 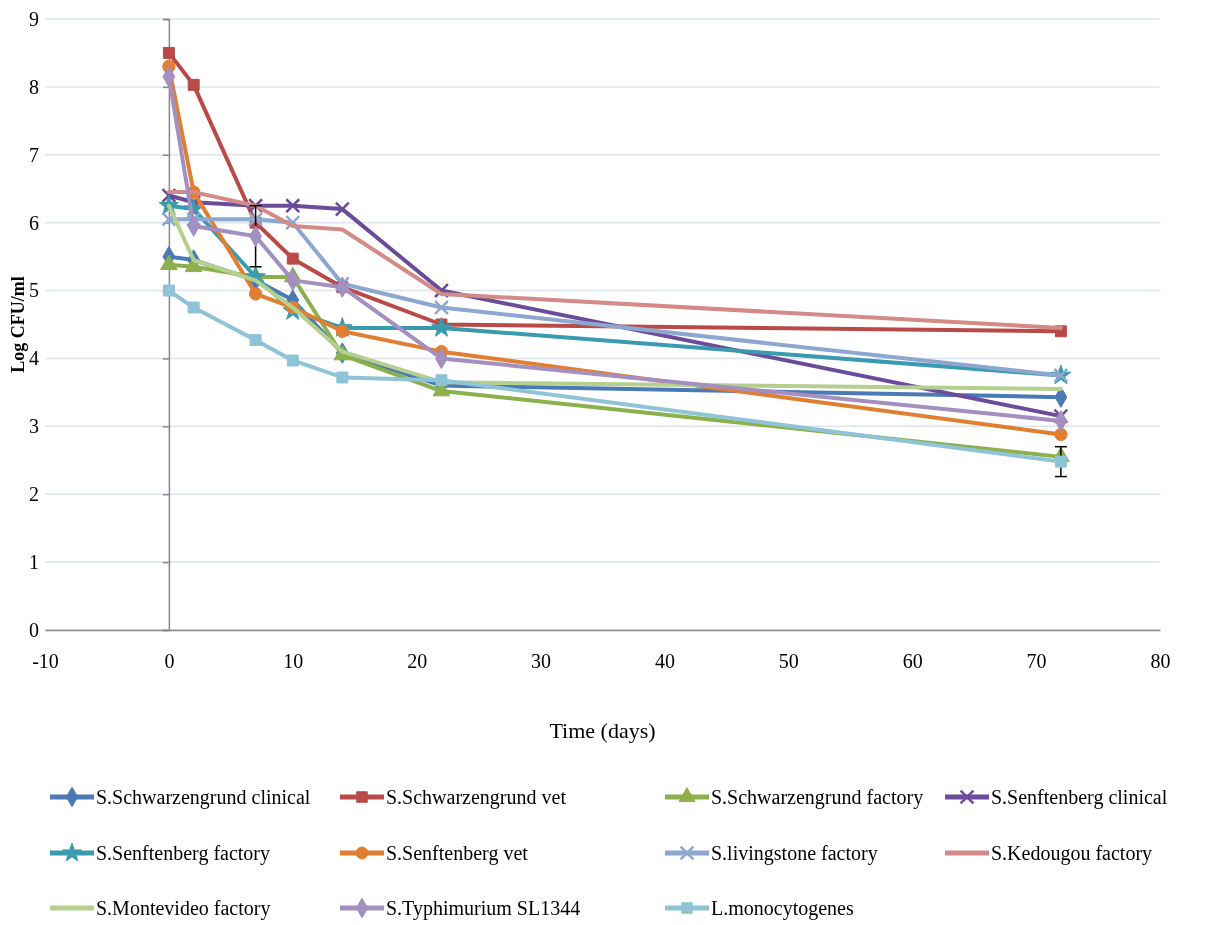 I want to click on y-tick-label: 3, so click(x=34, y=426).